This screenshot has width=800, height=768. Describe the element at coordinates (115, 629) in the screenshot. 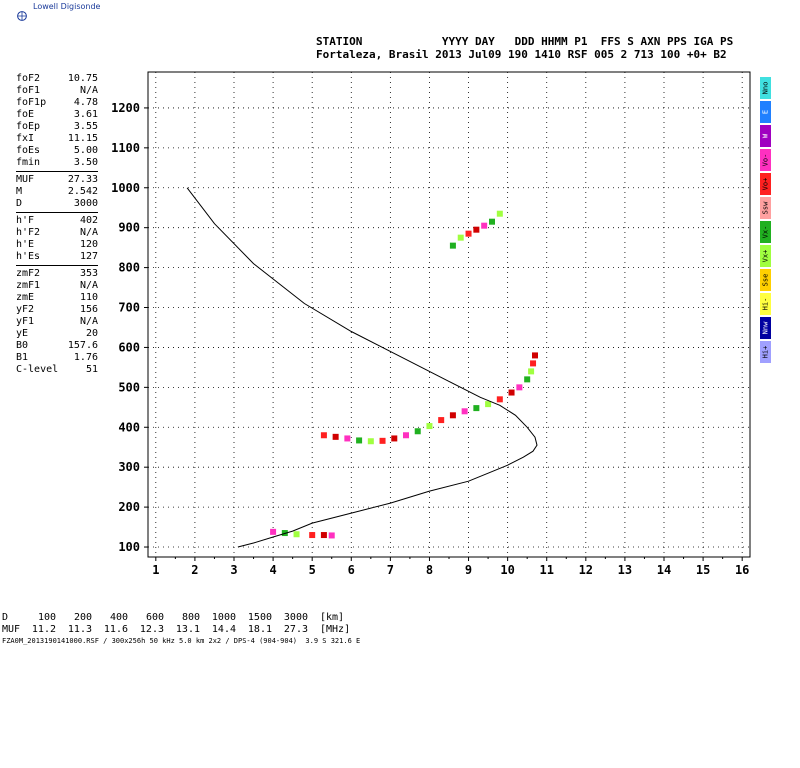

I see `muf-cell: 11.6` at that location.